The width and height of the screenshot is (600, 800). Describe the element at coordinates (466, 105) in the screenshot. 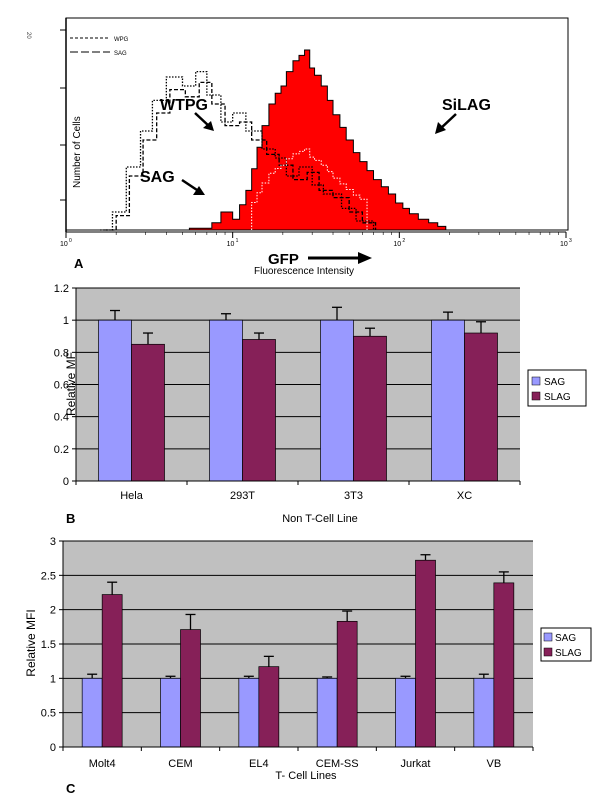

I see `annotation-silag: SiLAG` at that location.